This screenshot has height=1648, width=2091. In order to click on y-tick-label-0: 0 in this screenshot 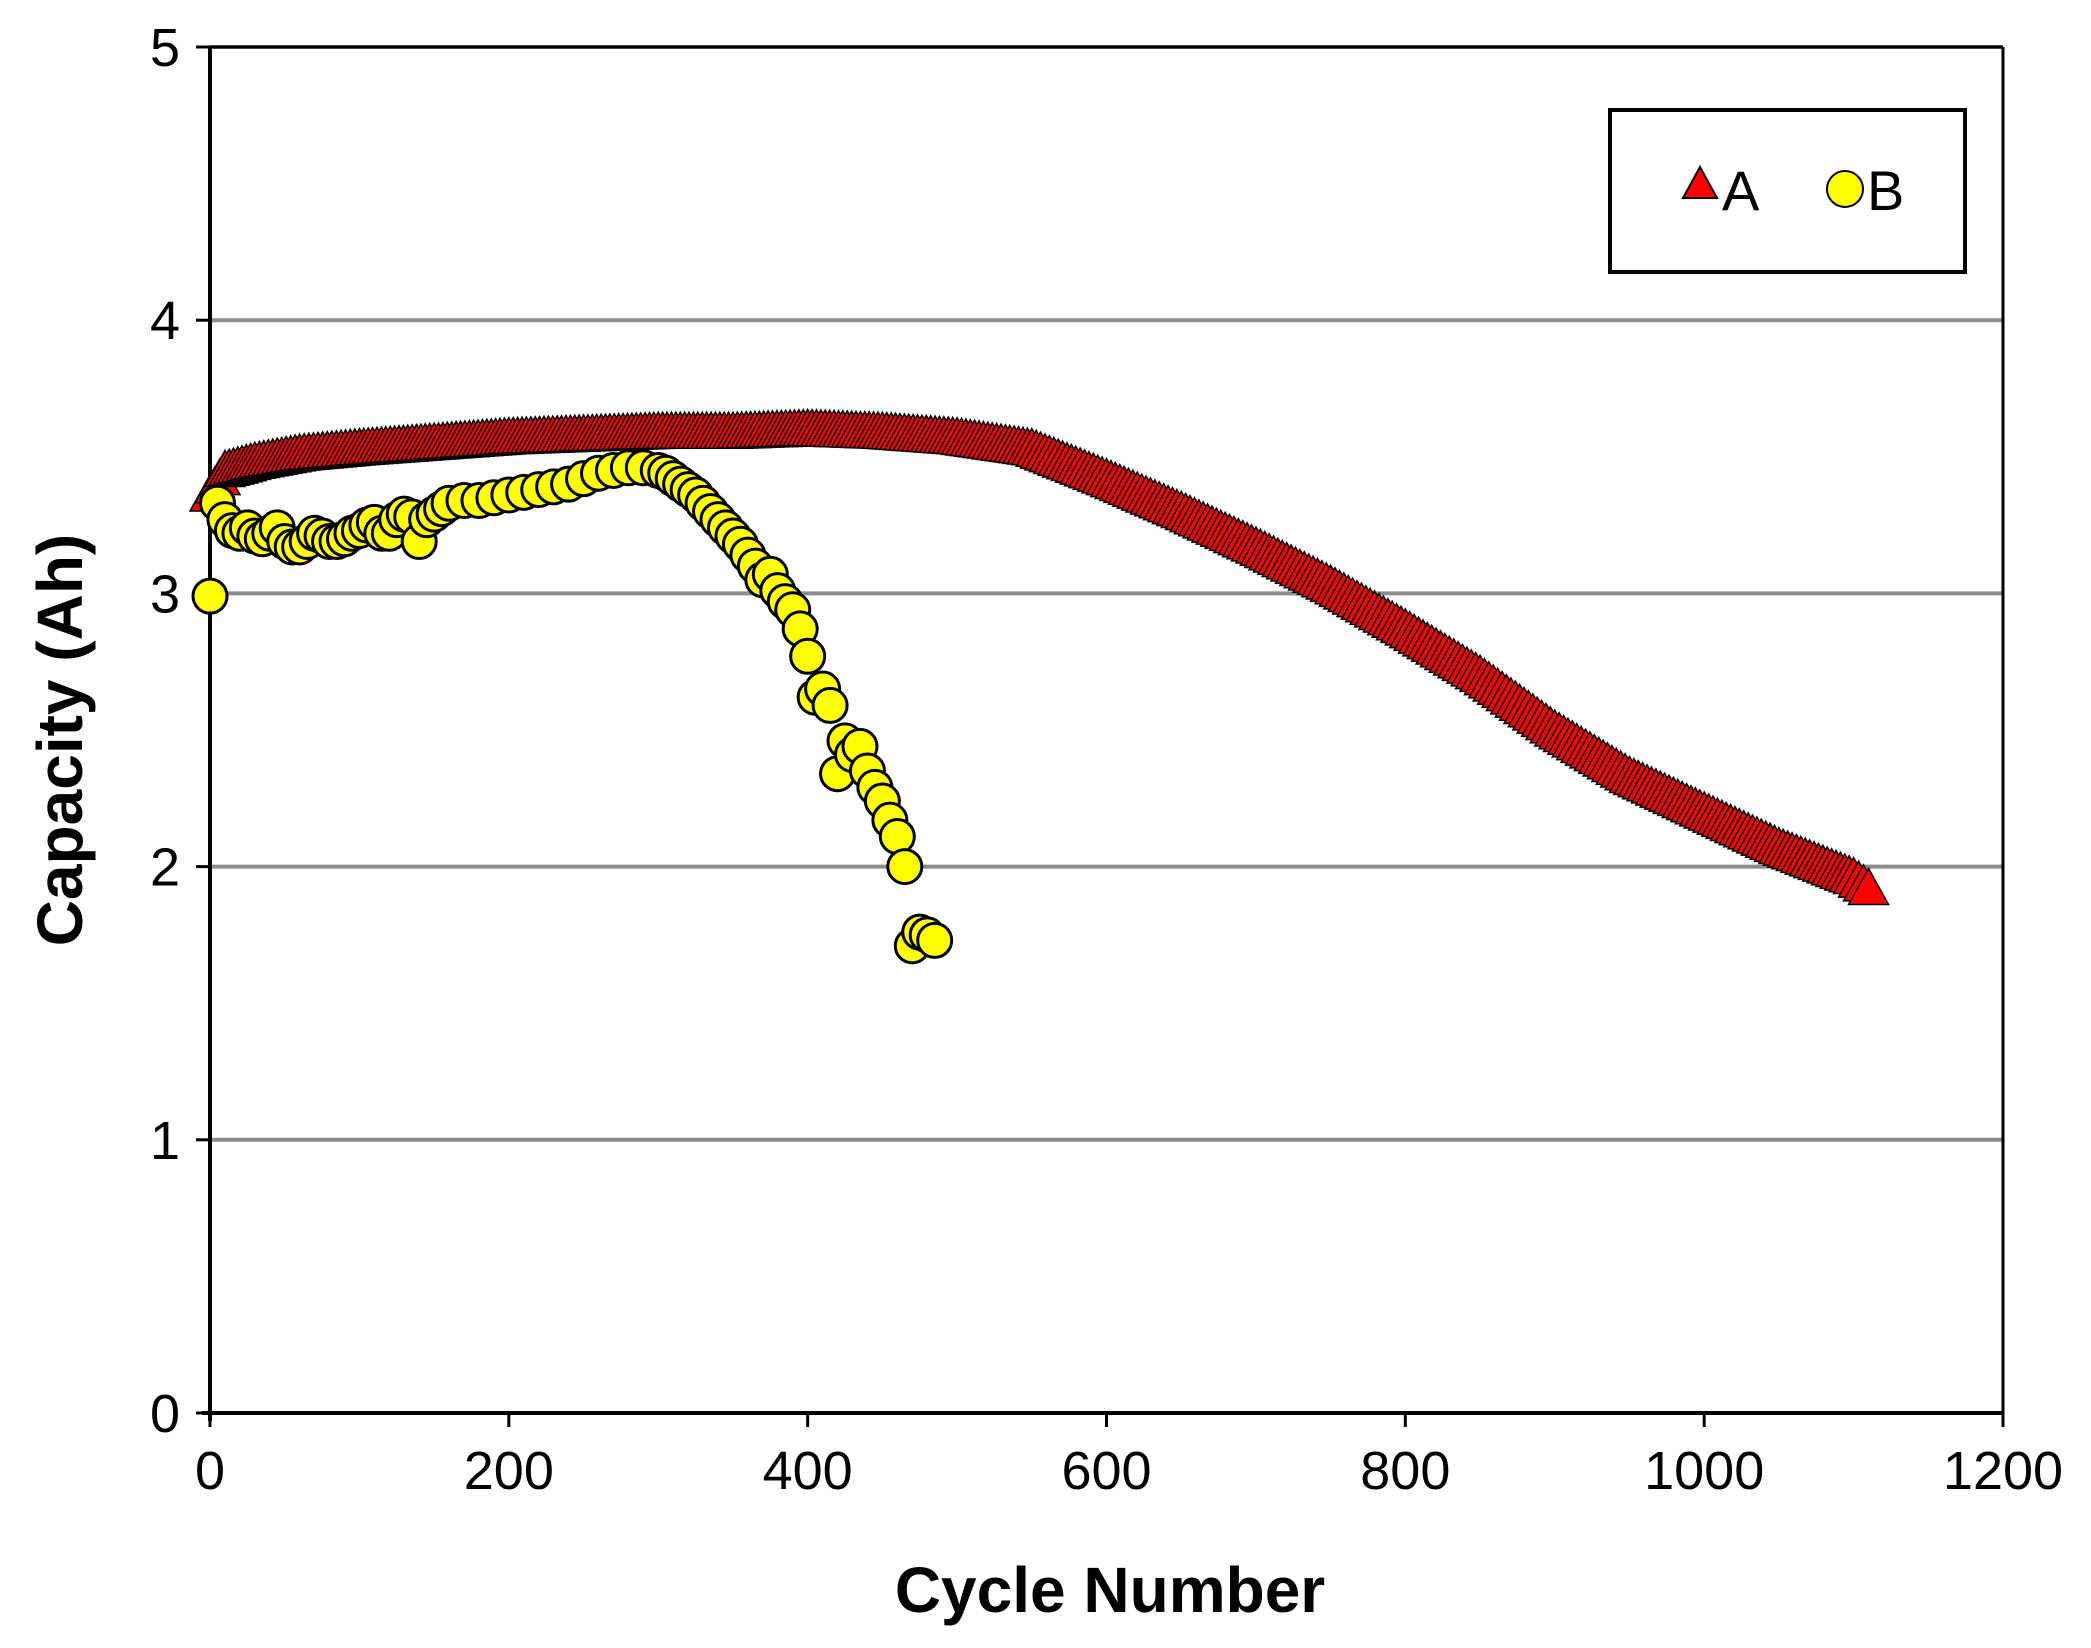, I will do `click(165, 1414)`.